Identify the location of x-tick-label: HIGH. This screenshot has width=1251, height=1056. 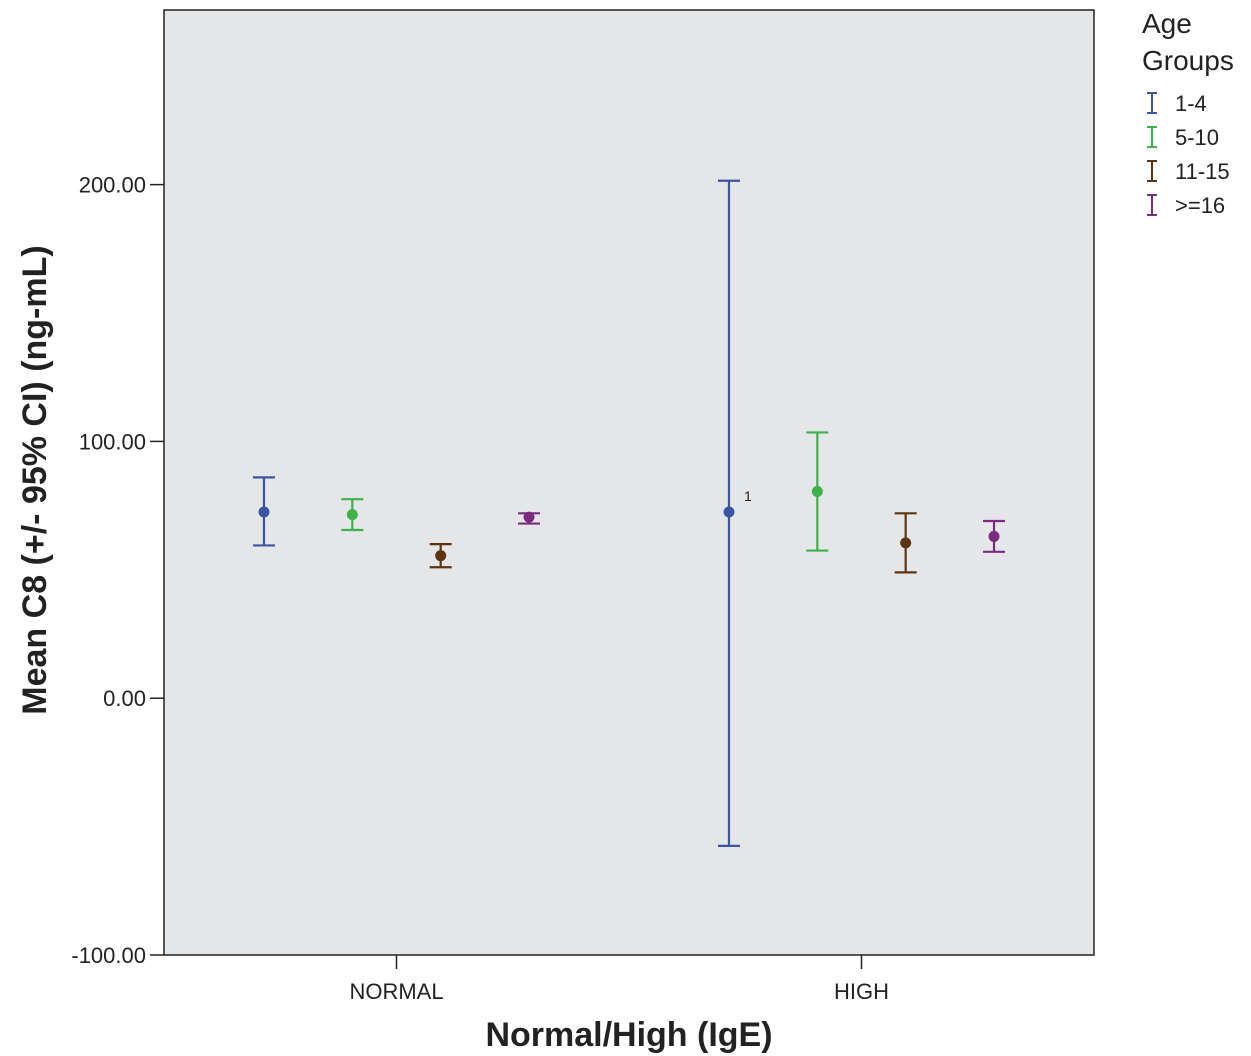
(861, 991).